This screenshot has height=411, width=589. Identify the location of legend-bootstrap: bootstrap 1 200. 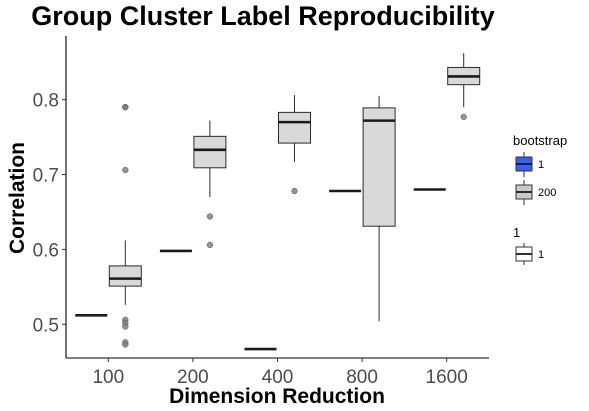
(540, 169).